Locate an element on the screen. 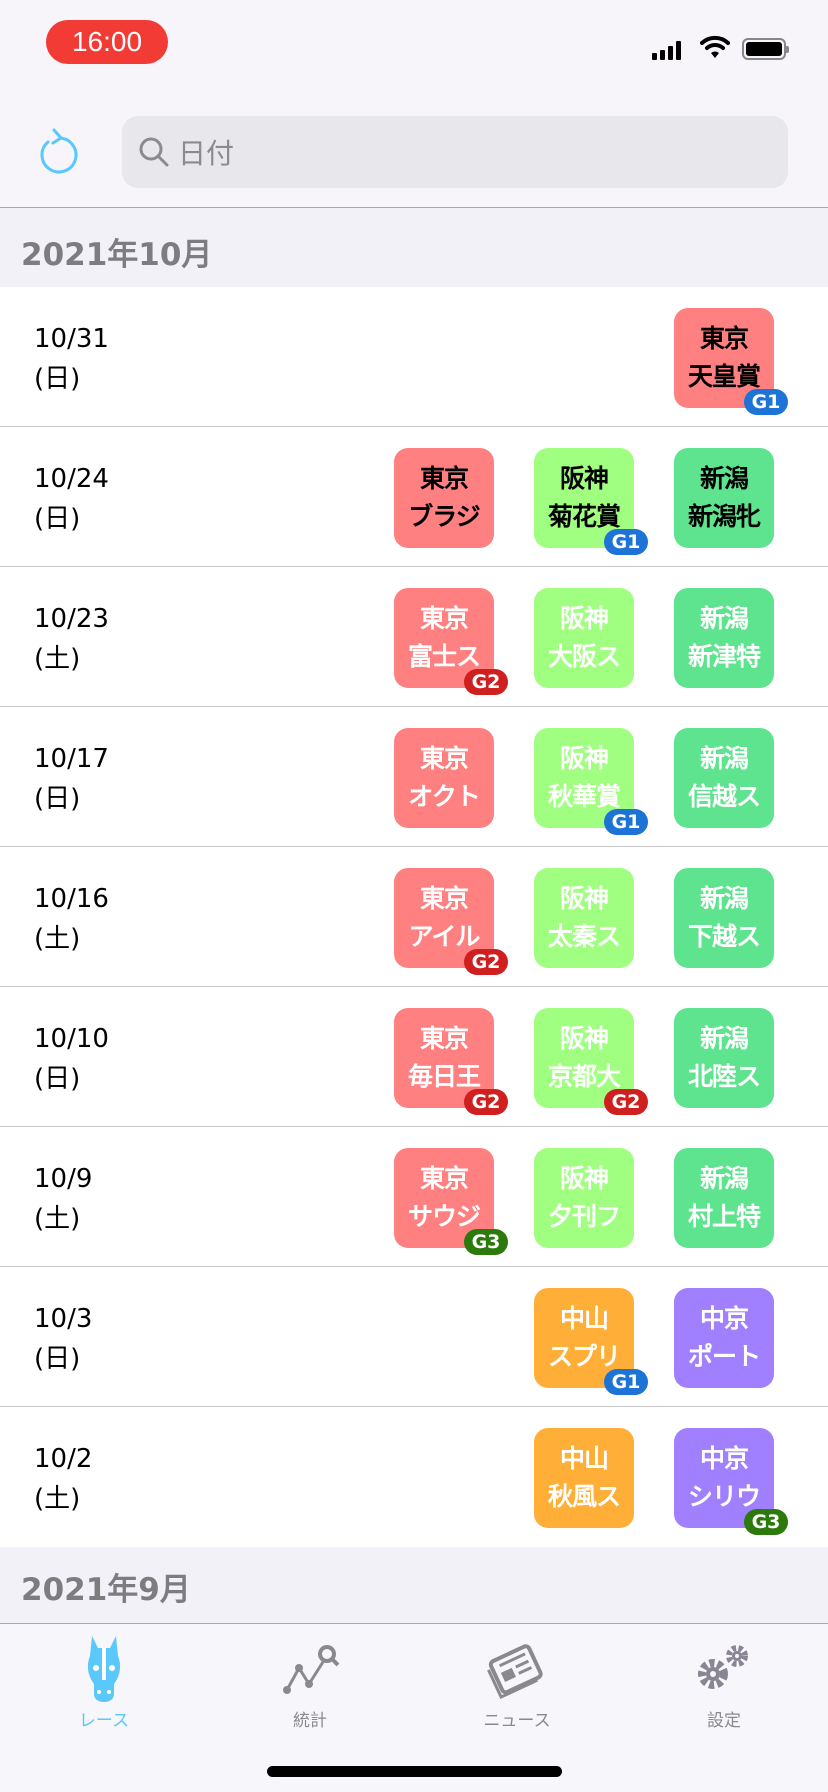 This screenshot has width=828, height=1792. tab-label: 統計 is located at coordinates (310, 1721).